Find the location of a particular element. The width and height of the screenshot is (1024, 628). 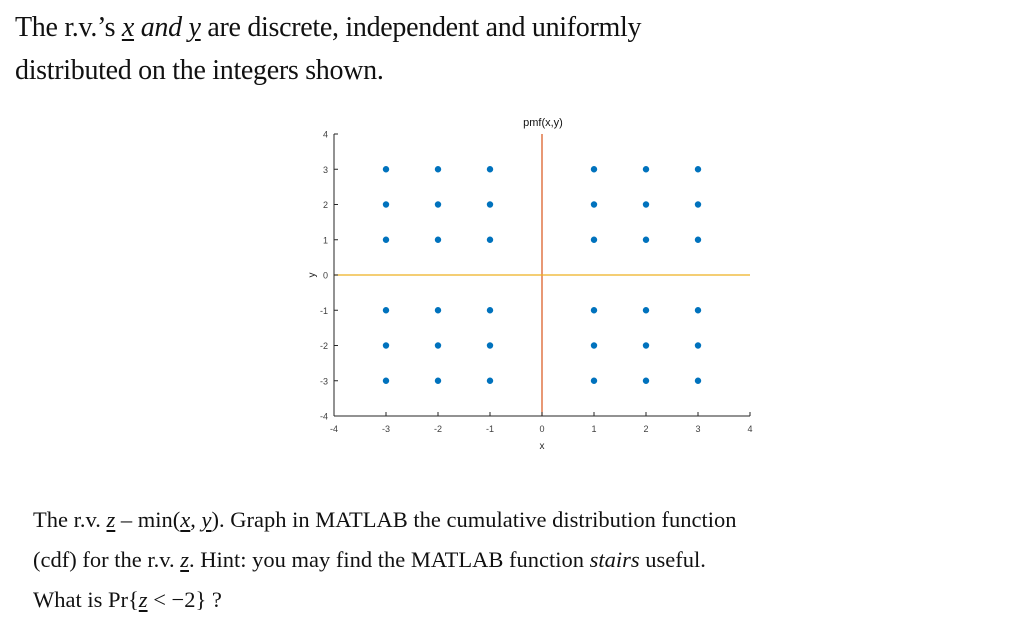

x-tick-label: 3 is located at coordinates (697, 429).